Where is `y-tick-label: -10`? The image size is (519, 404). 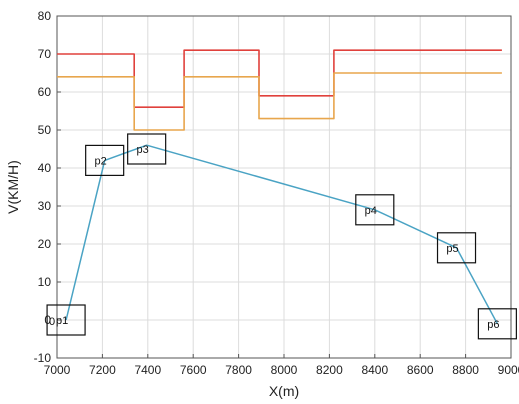
y-tick-label: -10 is located at coordinates (43, 358).